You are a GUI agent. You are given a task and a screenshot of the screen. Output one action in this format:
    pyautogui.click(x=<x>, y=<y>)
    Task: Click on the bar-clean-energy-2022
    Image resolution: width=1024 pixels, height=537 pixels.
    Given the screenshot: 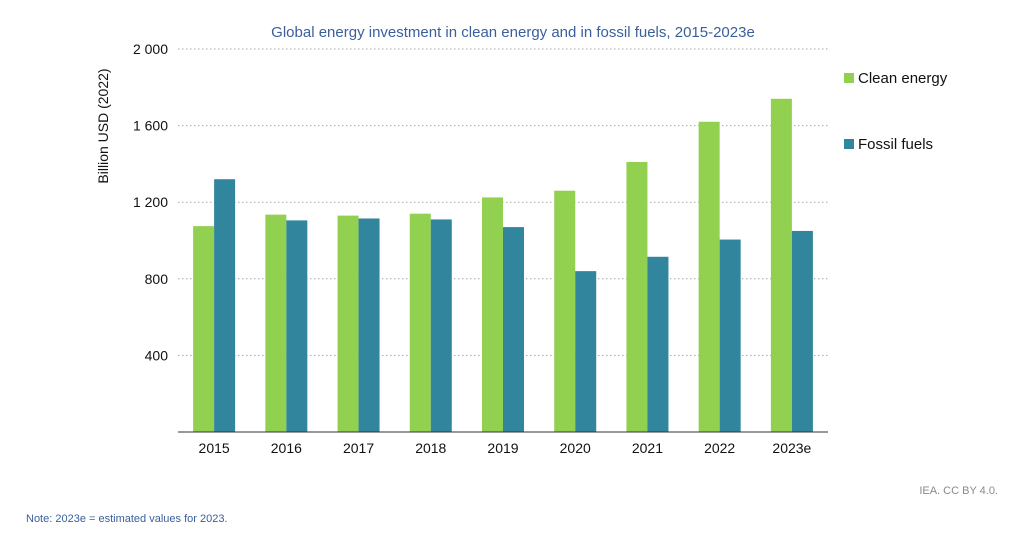 What is the action you would take?
    pyautogui.click(x=709, y=277)
    